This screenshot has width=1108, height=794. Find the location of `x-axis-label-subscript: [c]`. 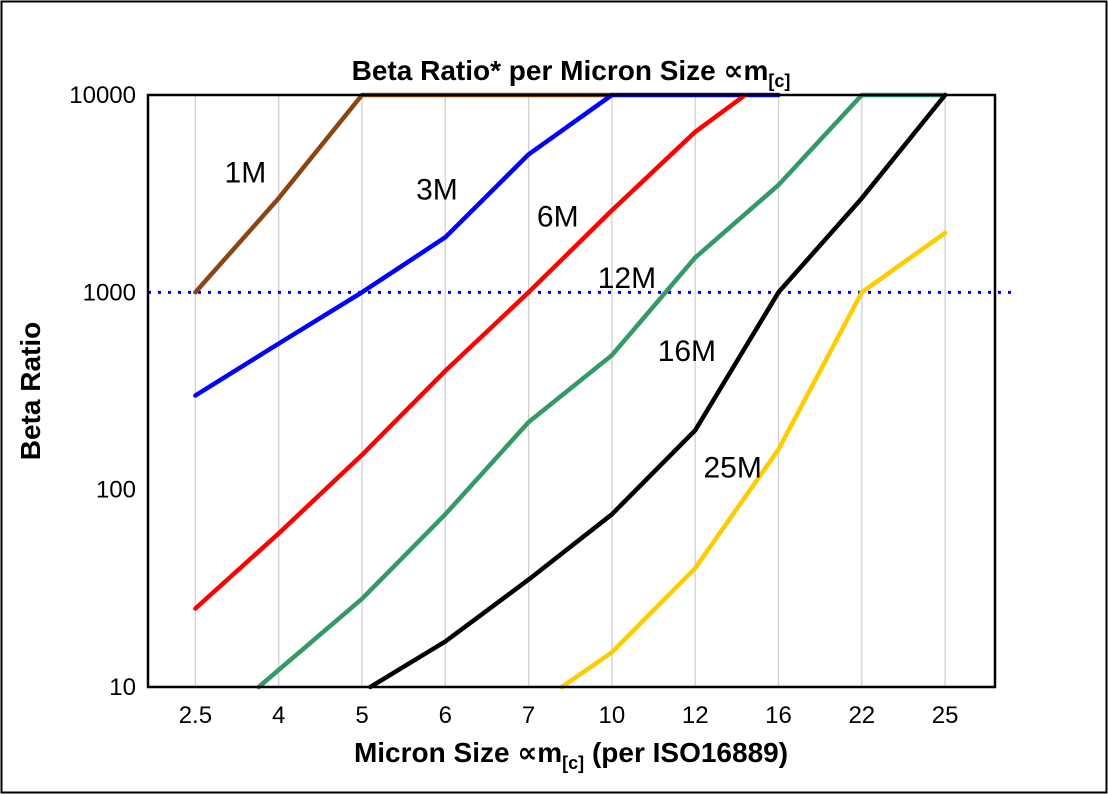

x-axis-label-subscript: [c] is located at coordinates (573, 763).